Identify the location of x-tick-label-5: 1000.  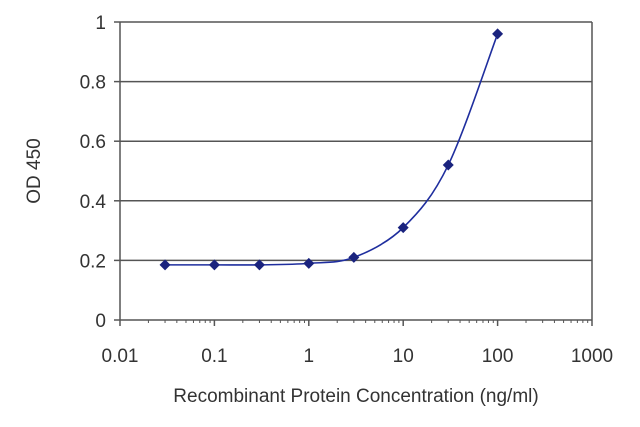
(592, 356).